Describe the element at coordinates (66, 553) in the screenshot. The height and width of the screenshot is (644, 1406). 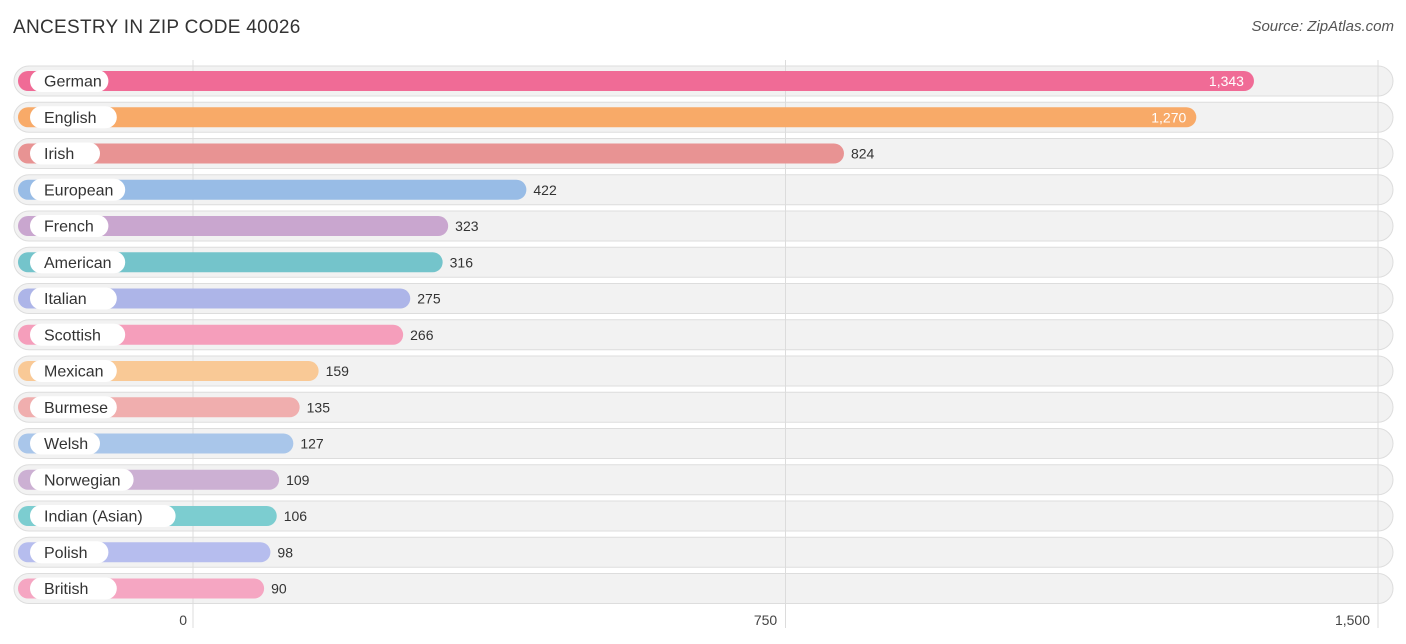
I see `category-label: Polish` at that location.